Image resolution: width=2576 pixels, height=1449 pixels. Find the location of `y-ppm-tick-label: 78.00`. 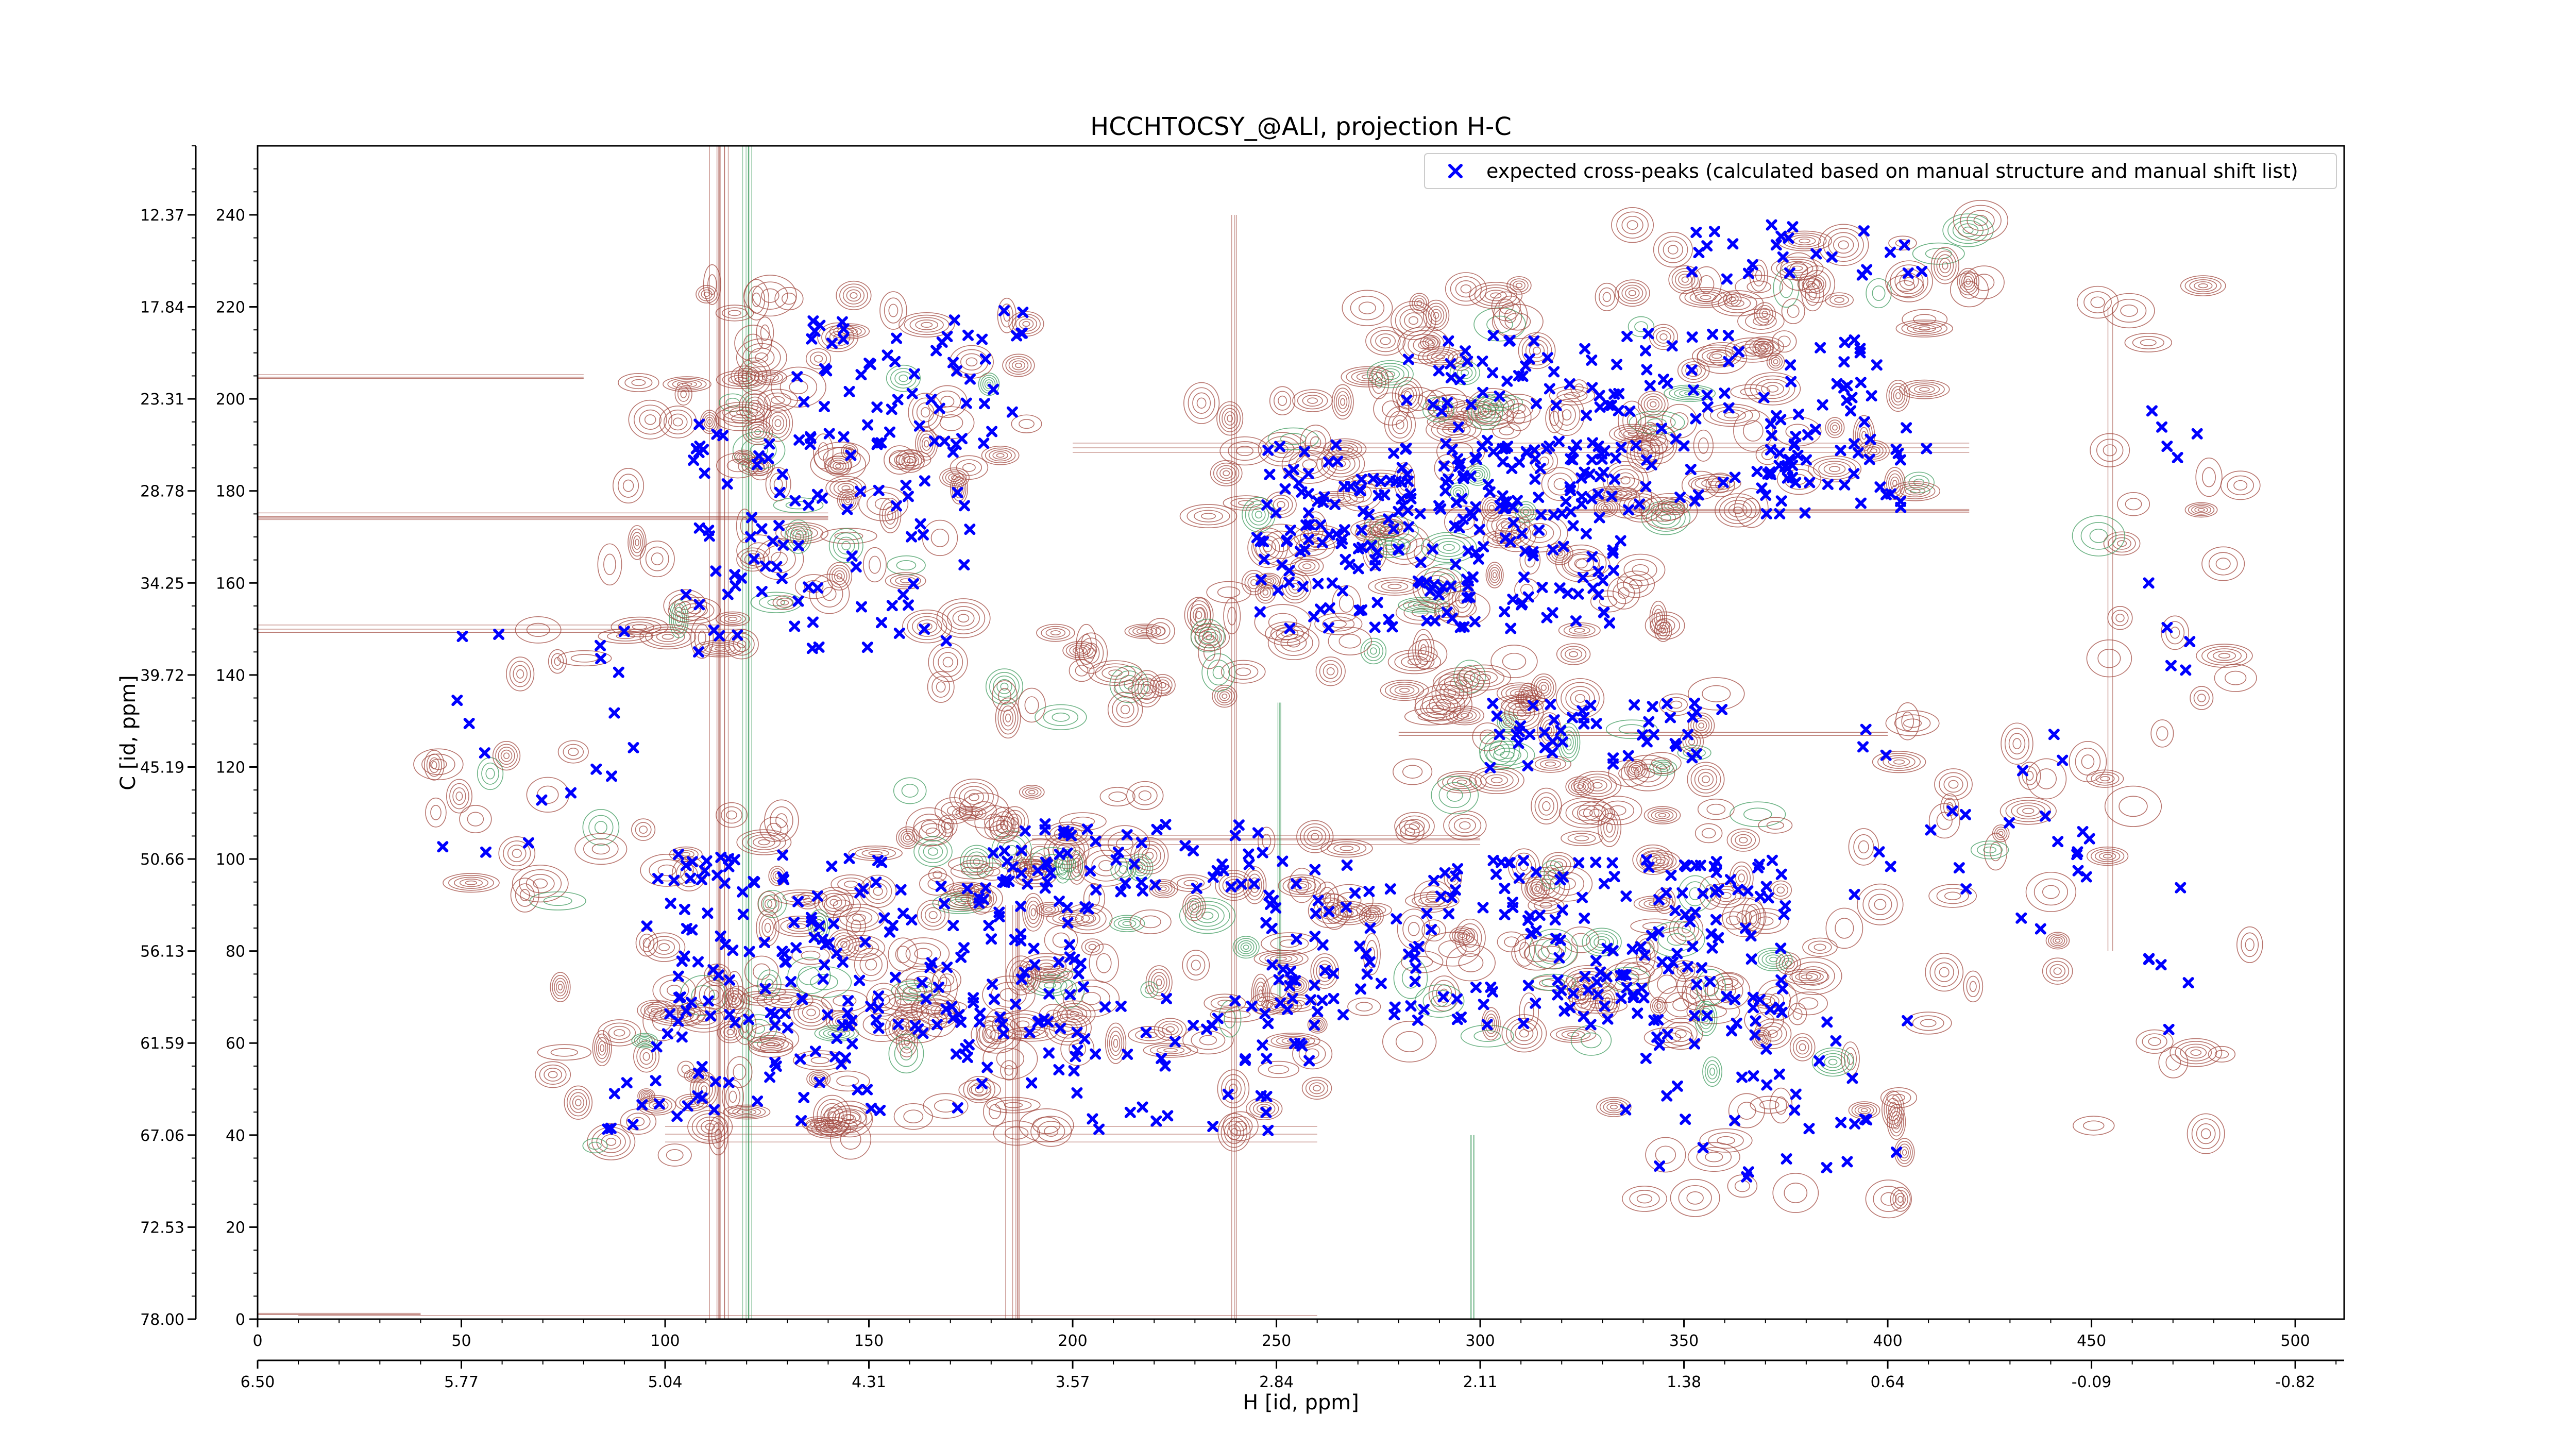

y-ppm-tick-label: 78.00 is located at coordinates (162, 1320).